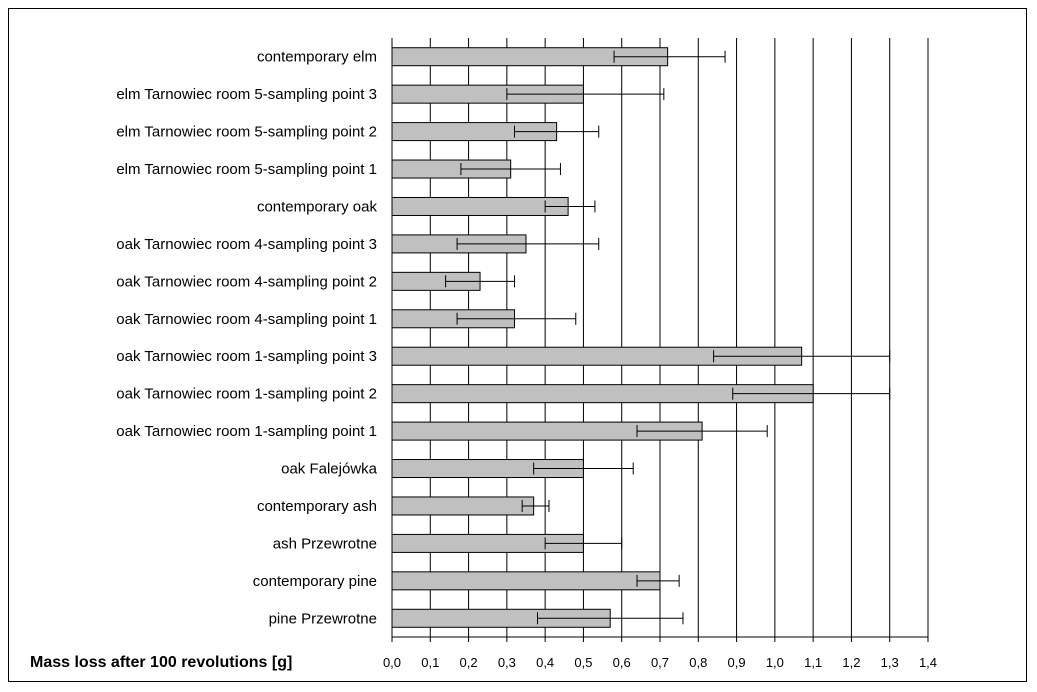  I want to click on category-label: contemporary ash, so click(317, 506).